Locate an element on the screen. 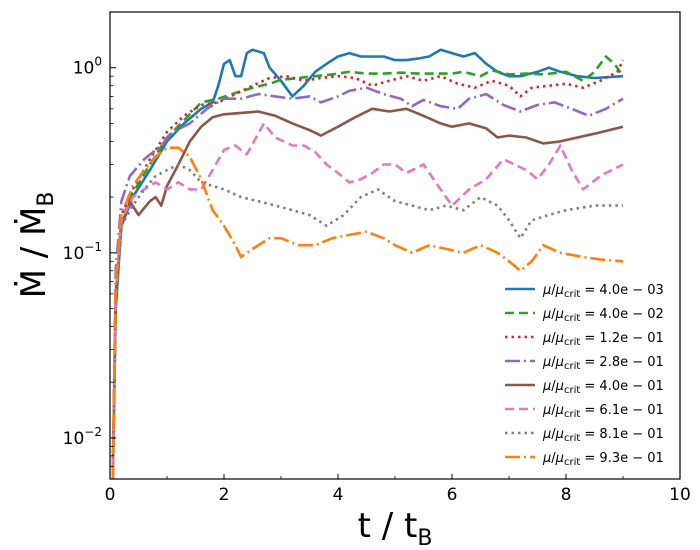 The width and height of the screenshot is (700, 550). legend-entry-label: μ/μcrit = 8.1e − 01 is located at coordinates (603, 435).